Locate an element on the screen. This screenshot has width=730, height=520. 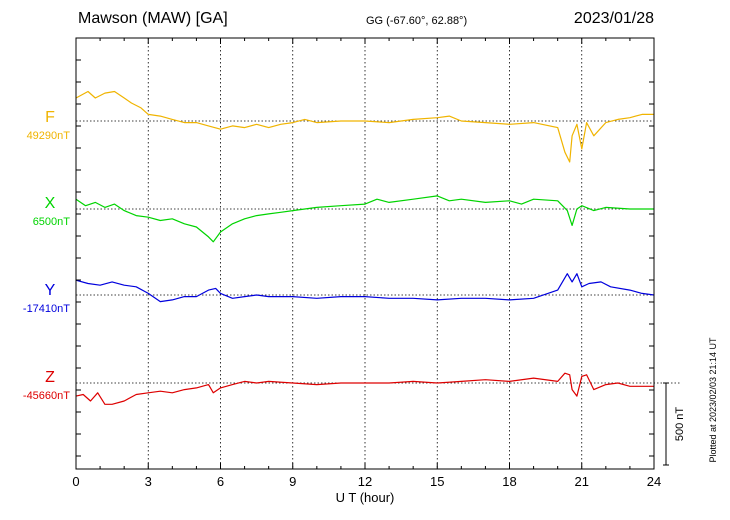
x-tick-label: 6 is located at coordinates (220, 481).